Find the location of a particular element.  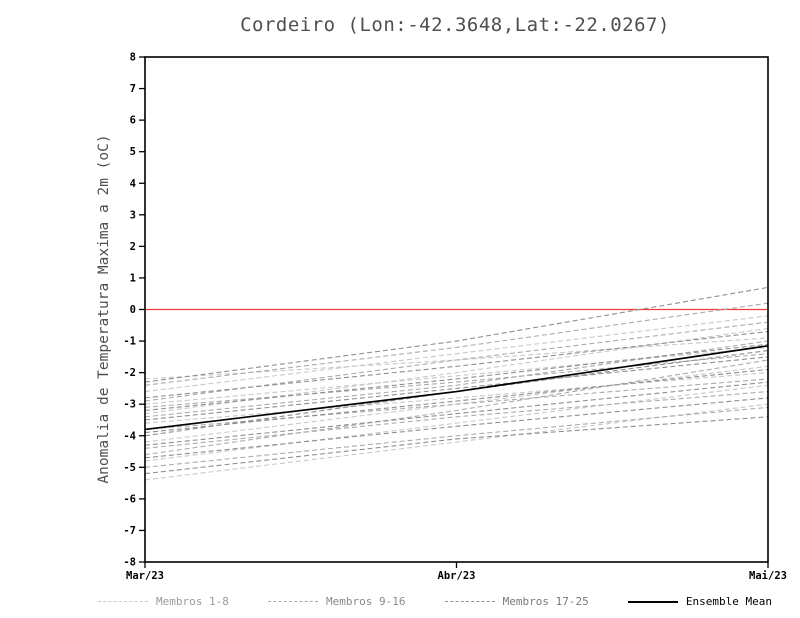

x-tick-label: Abr/23 is located at coordinates (457, 576).